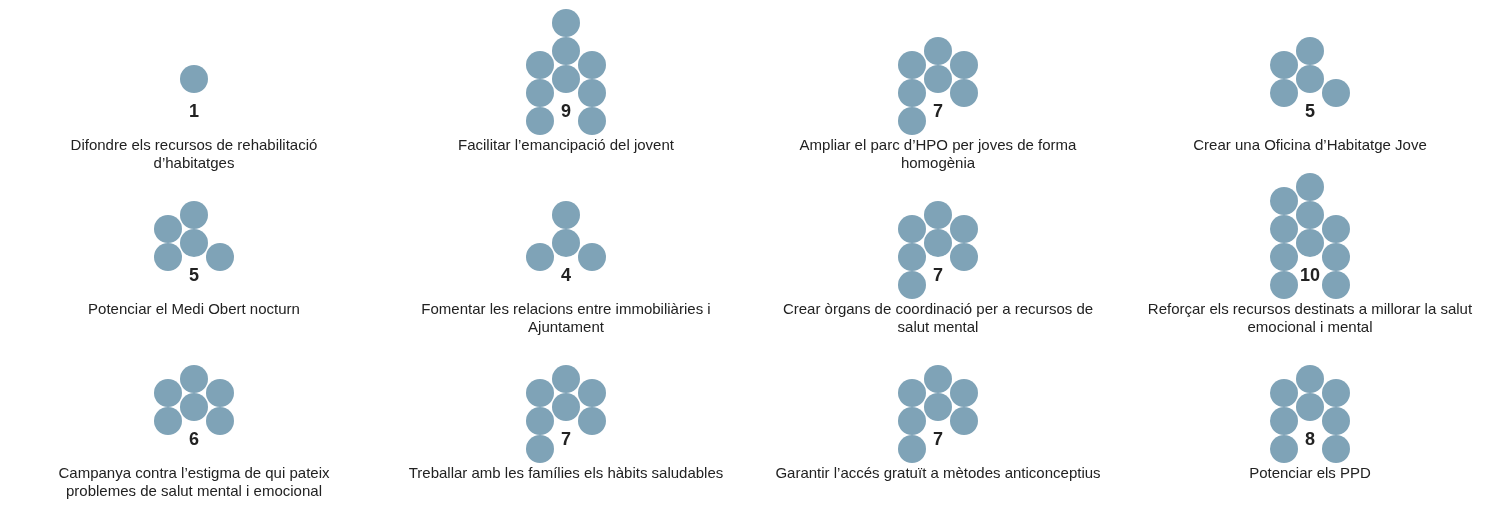 This screenshot has height=509, width=1507. Describe the element at coordinates (194, 154) in the screenshot. I see `category-label: Difondre els recursos de rehabilitació d’habitatges` at that location.